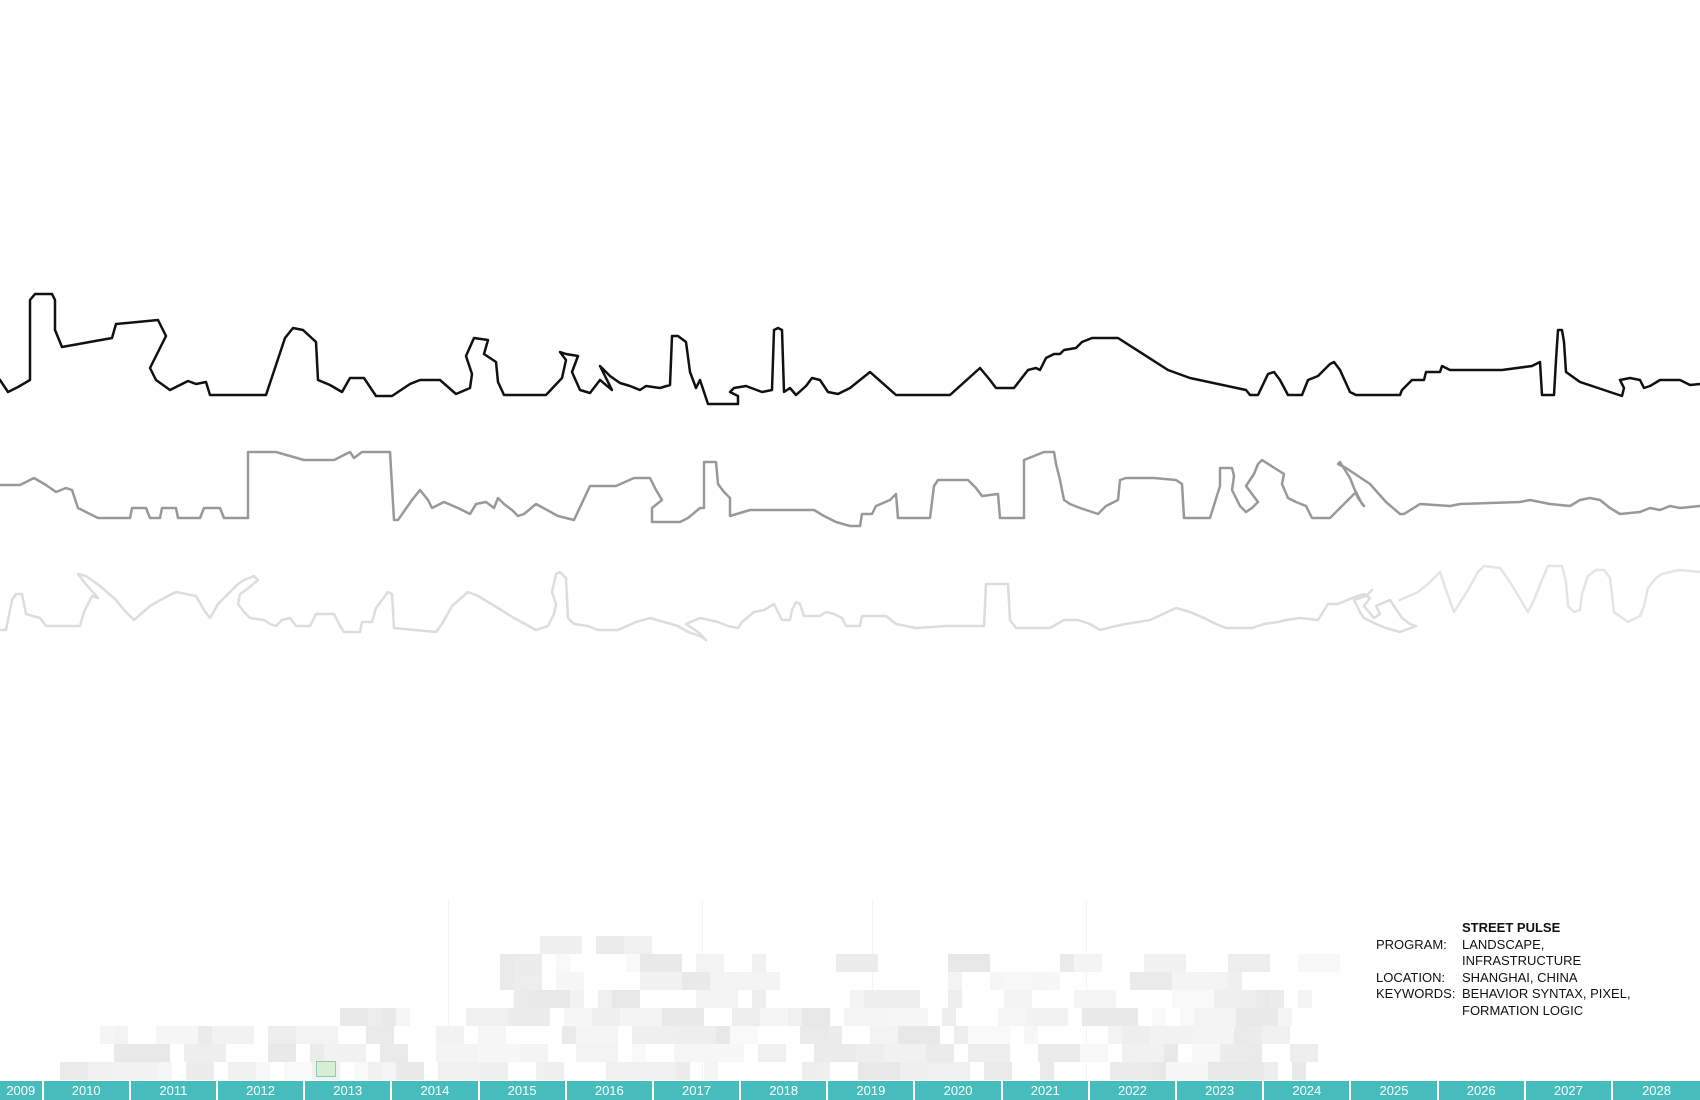  Describe the element at coordinates (709, 606) in the screenshot. I see `skyline-line-tertiary` at that location.